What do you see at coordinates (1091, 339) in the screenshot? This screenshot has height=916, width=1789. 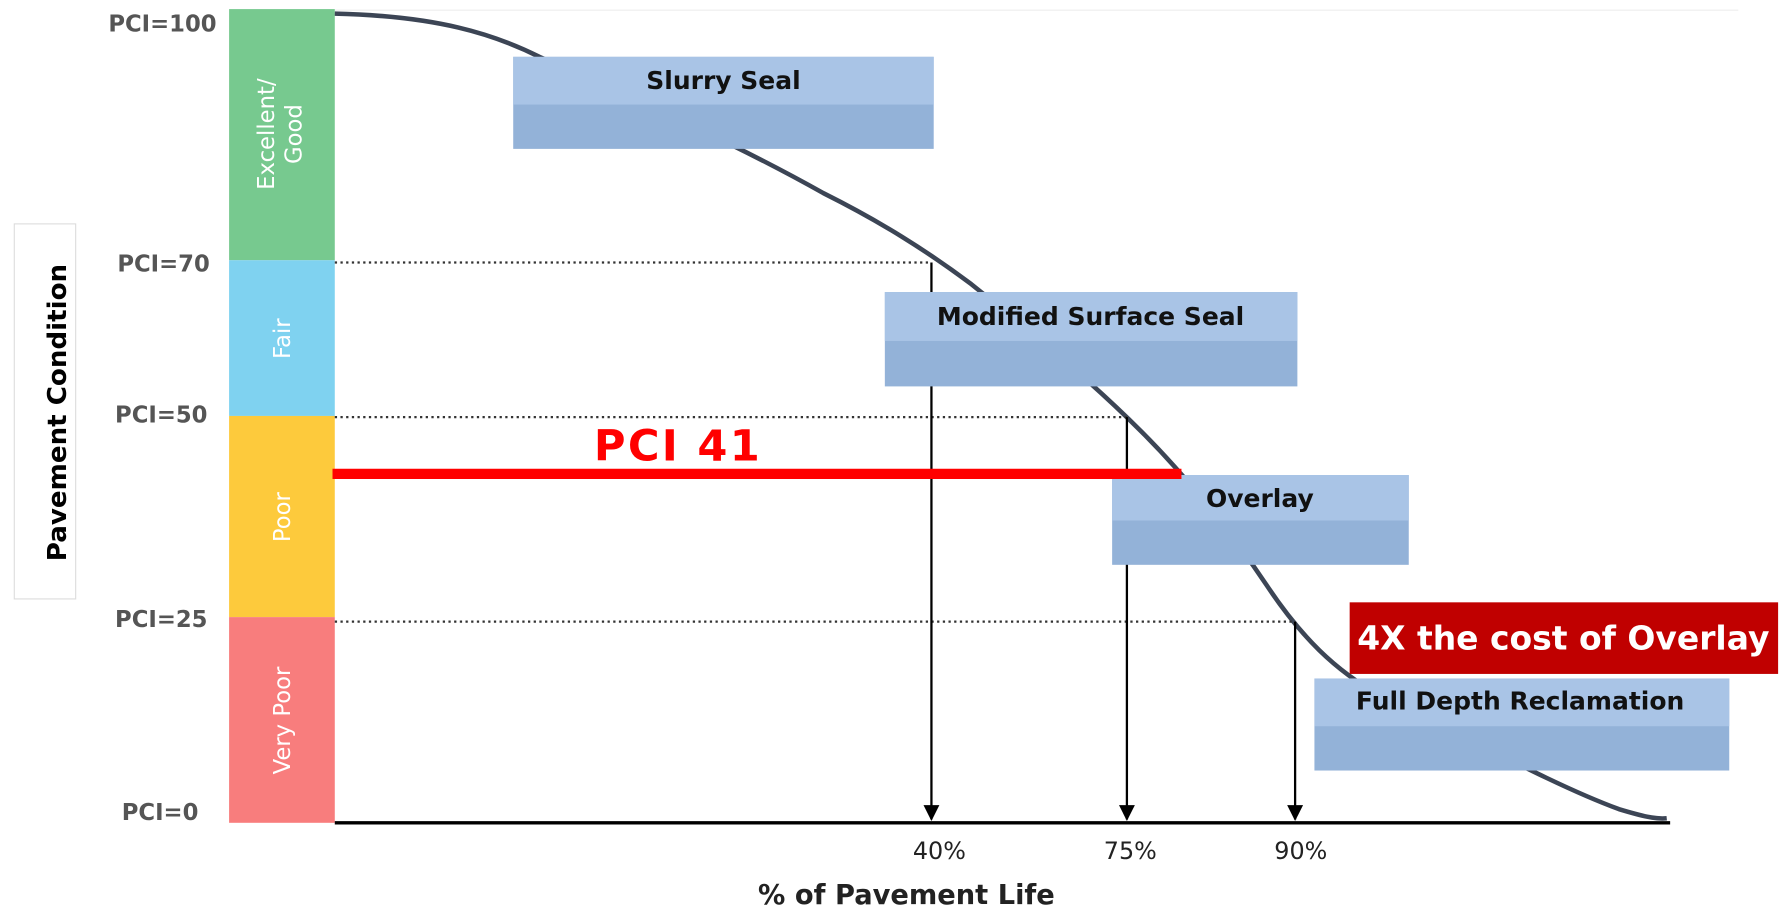 I see `treatment-box: Modified Surface Seal` at bounding box center [1091, 339].